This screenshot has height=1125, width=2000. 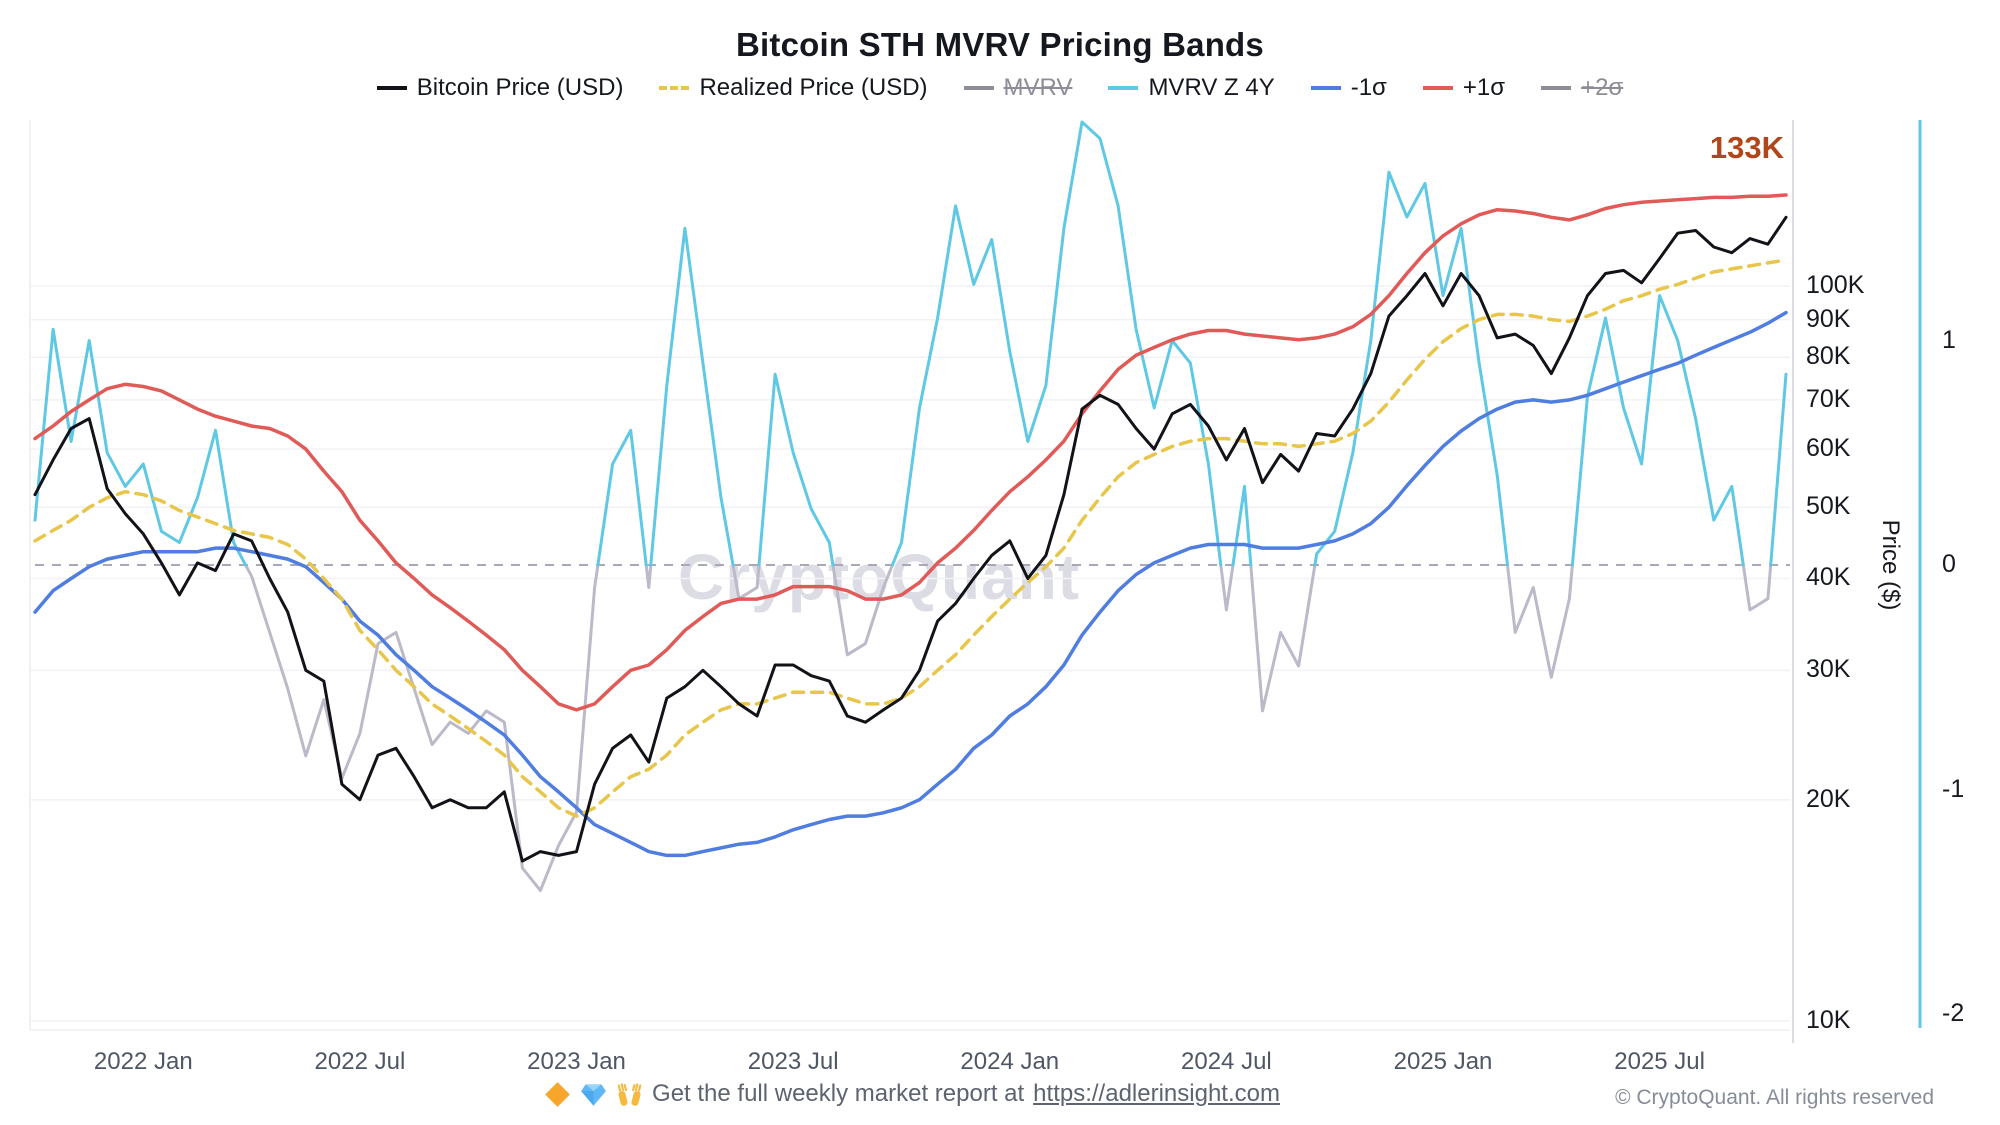 I want to click on price-tick-label: 100K, so click(x=1835, y=285).